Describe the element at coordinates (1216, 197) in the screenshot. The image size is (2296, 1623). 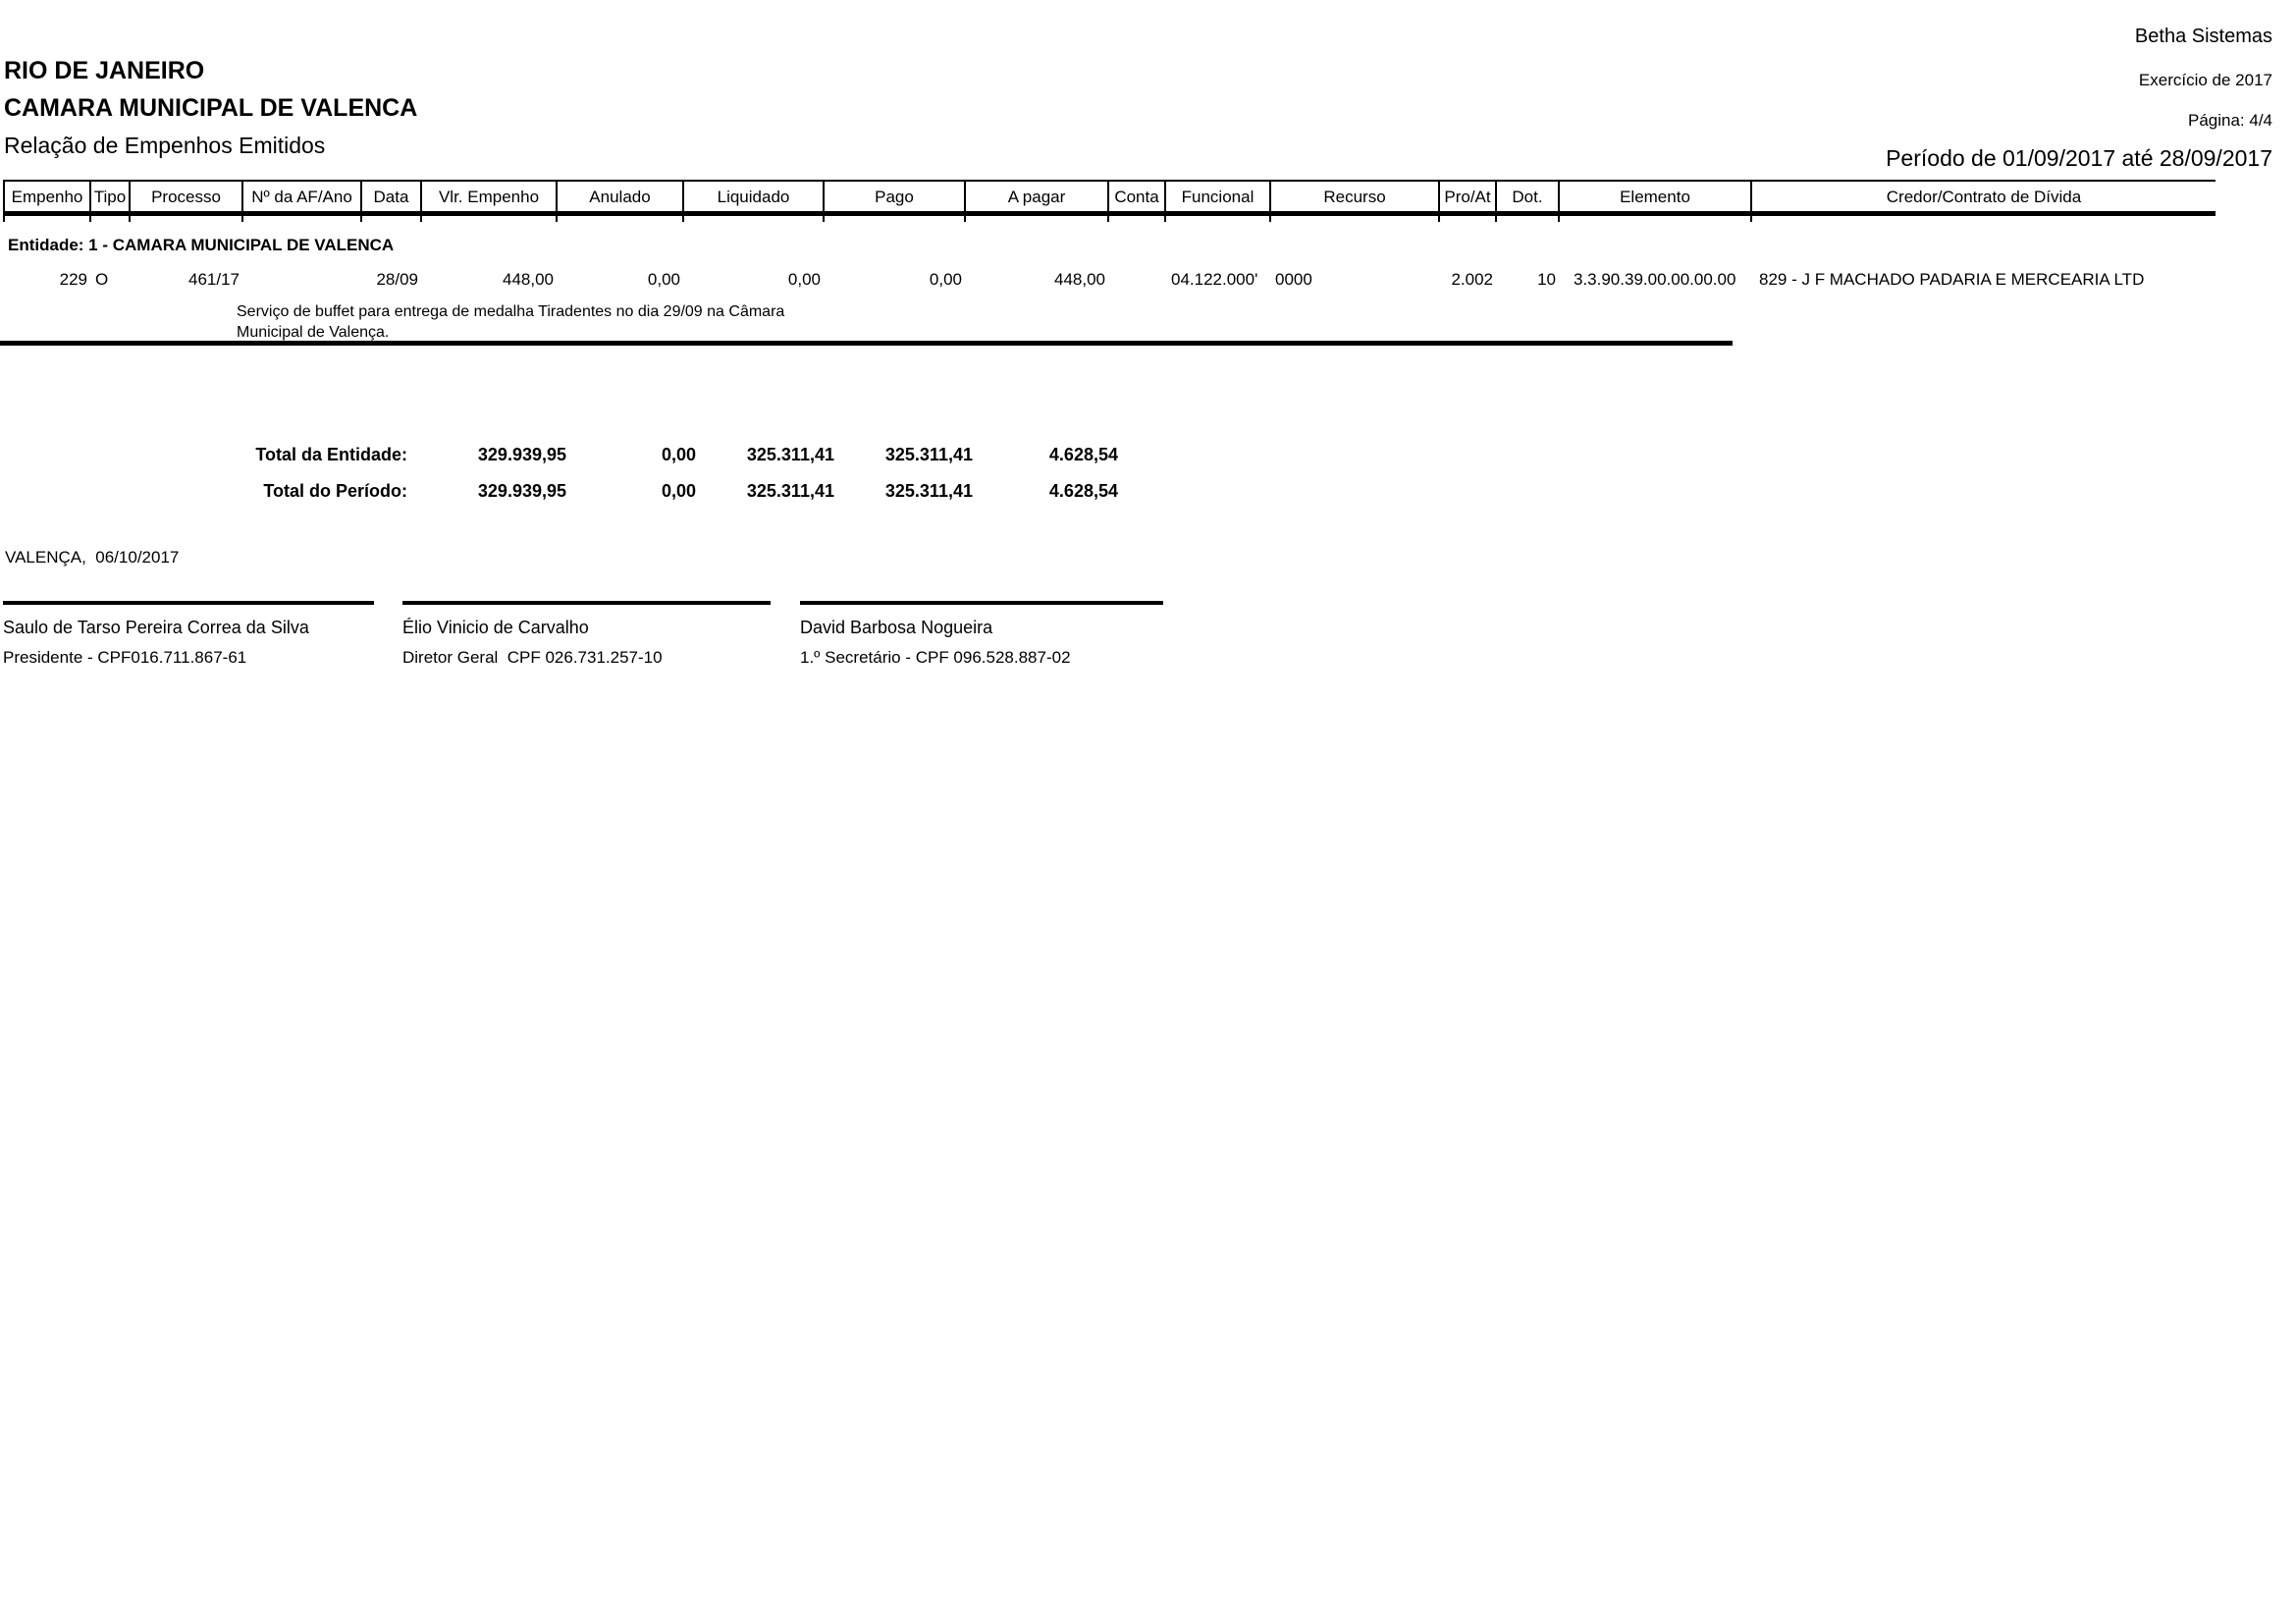
I see `col-header-funcional: Funcional` at that location.